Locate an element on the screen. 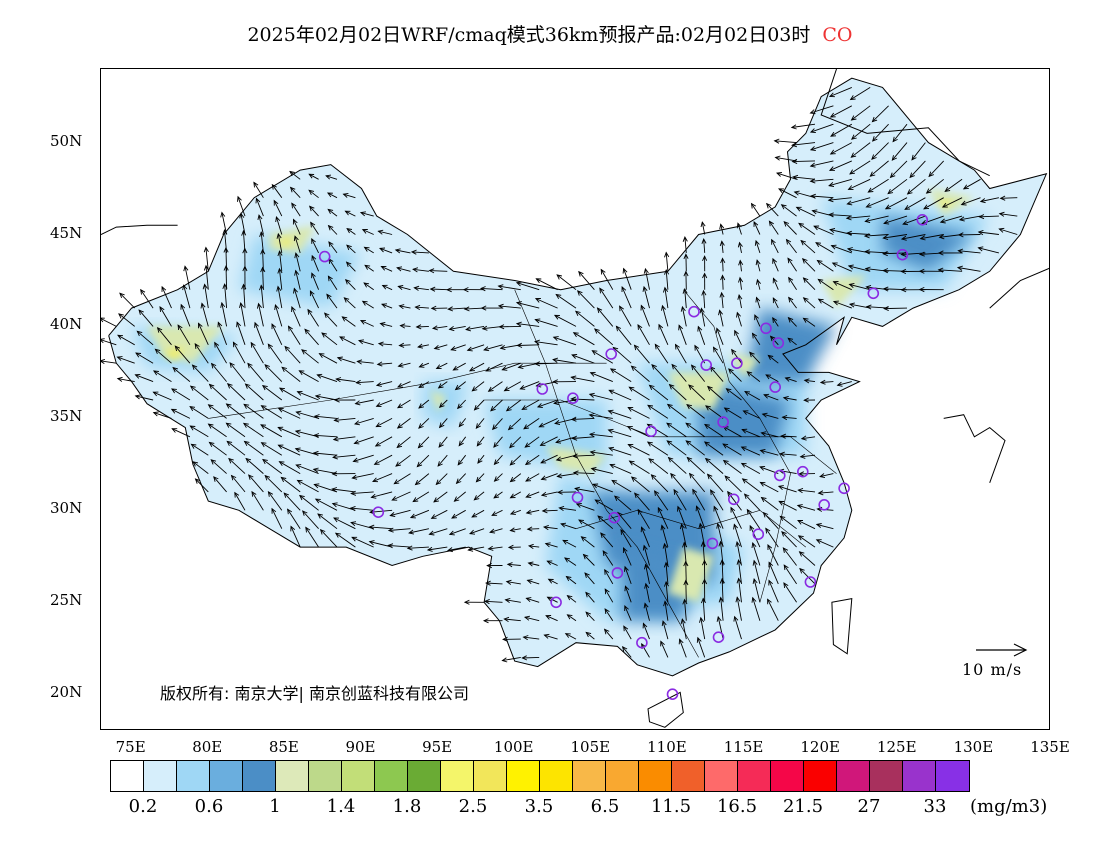 The height and width of the screenshot is (850, 1100). colorbar is located at coordinates (540, 776).